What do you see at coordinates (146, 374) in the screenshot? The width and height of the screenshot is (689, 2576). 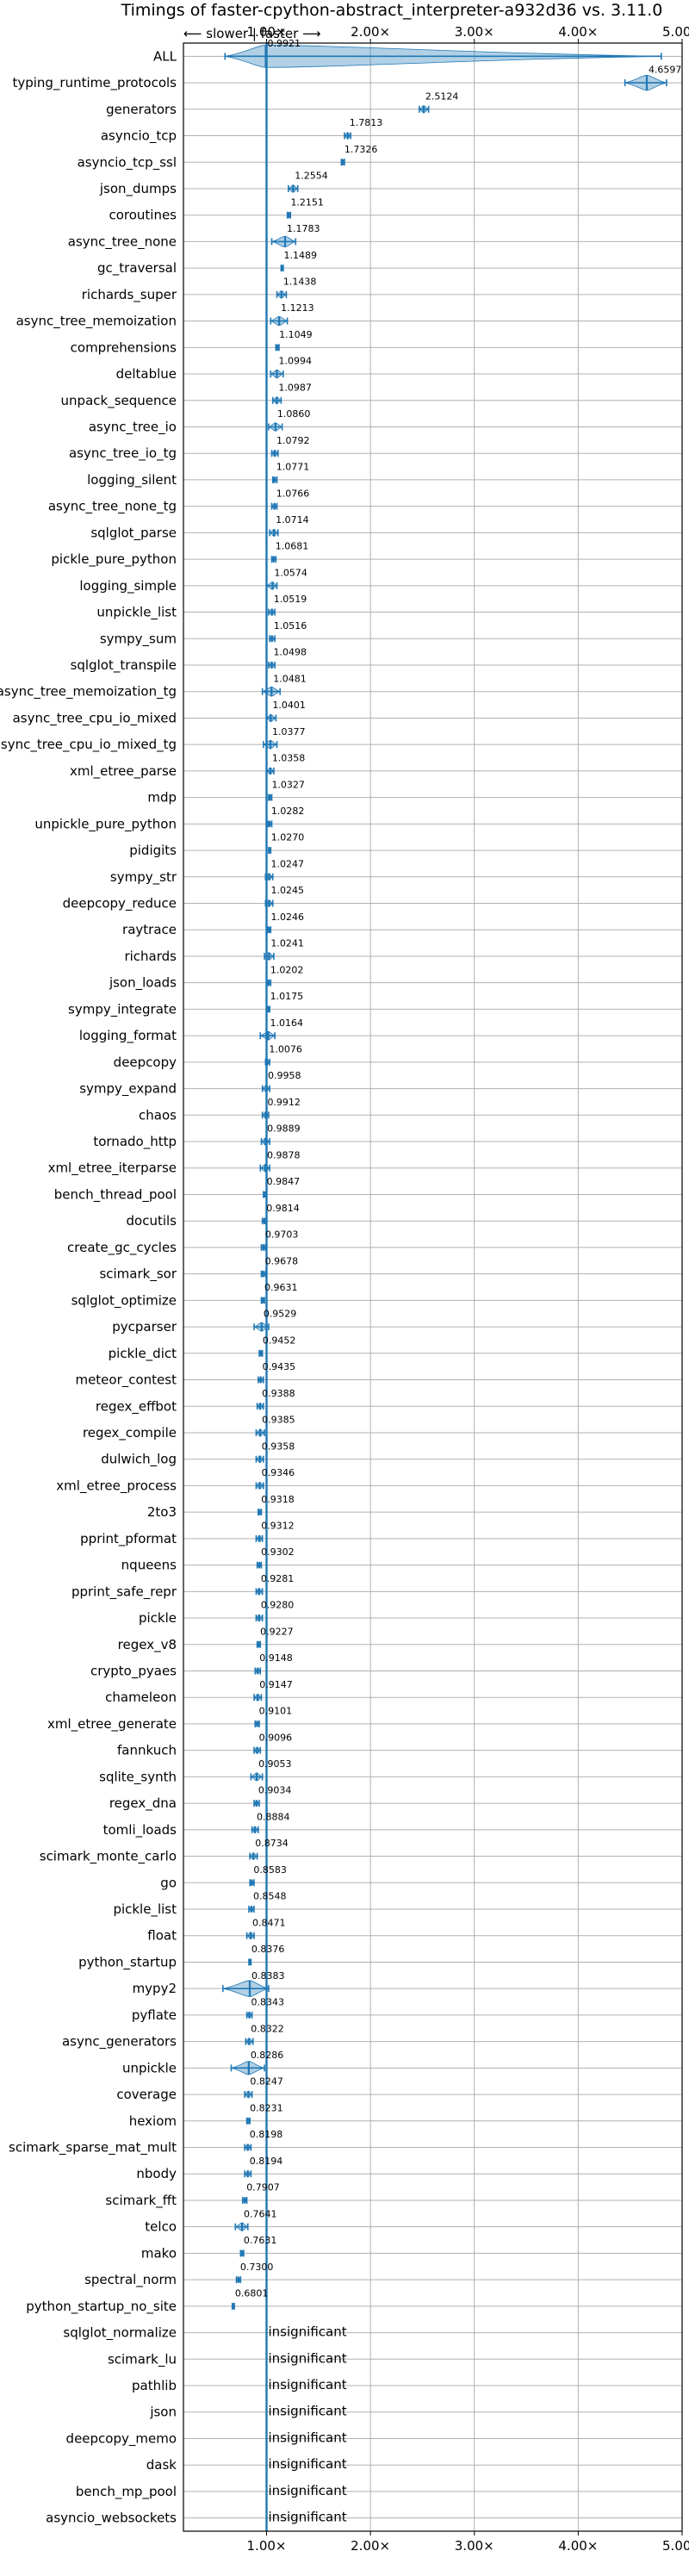 I see `benchmark-label: deltablue` at bounding box center [146, 374].